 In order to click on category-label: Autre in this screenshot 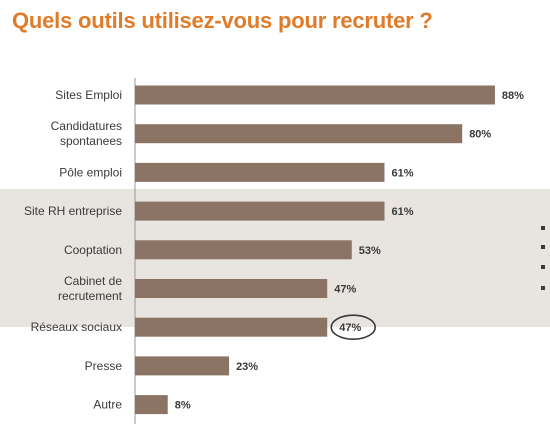, I will do `click(107, 405)`.